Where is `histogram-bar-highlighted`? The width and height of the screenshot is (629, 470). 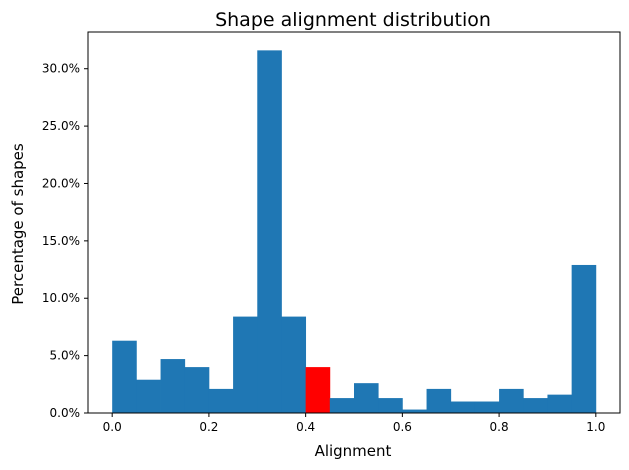
histogram-bar-highlighted is located at coordinates (318, 390).